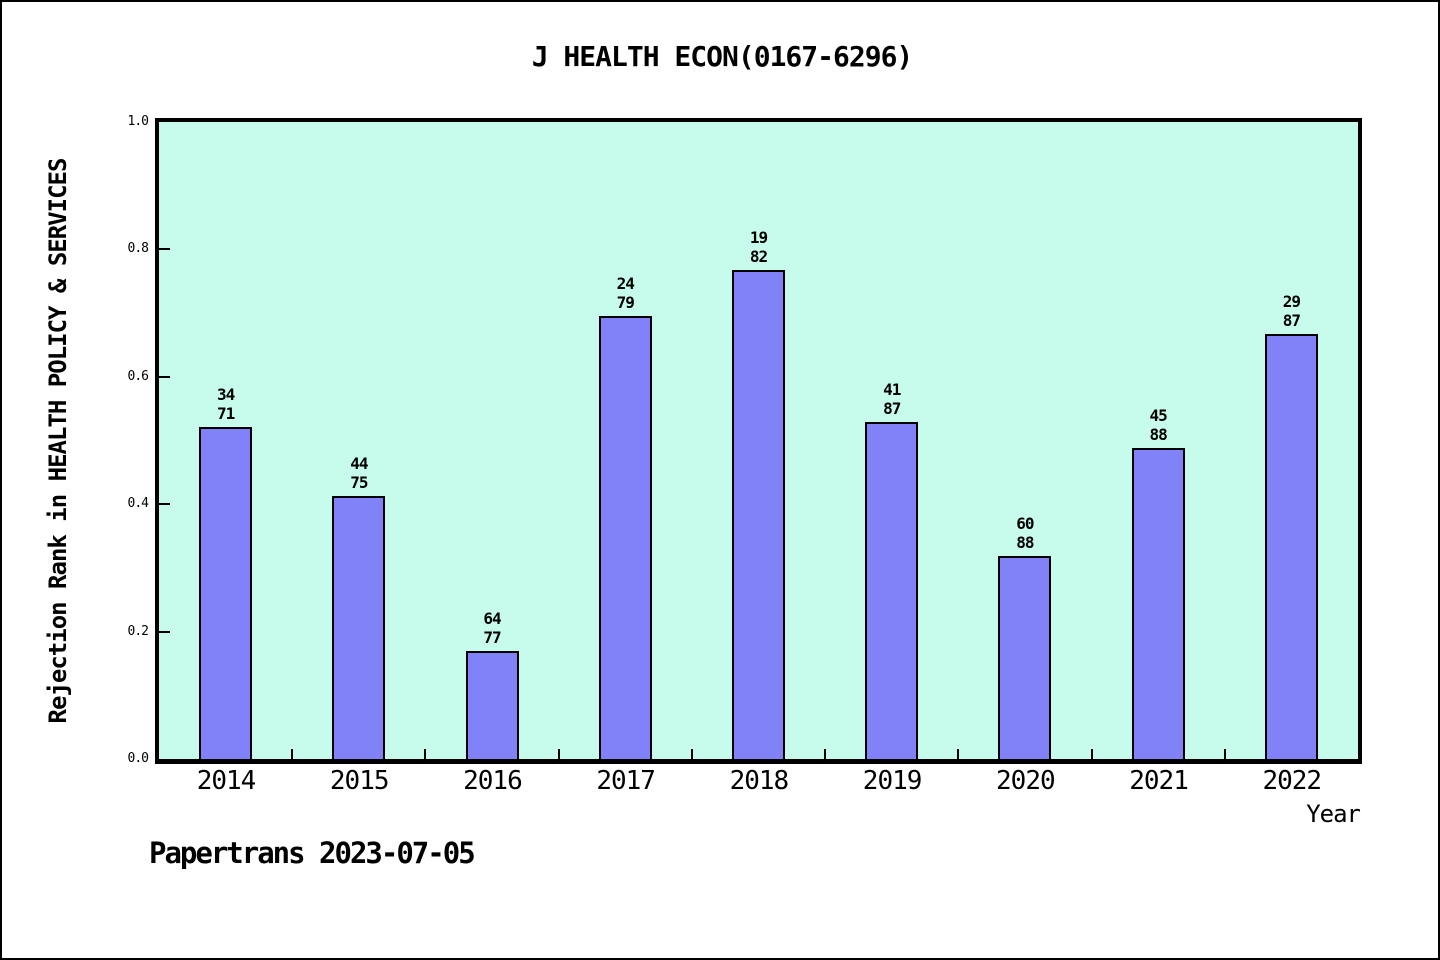 The image size is (1440, 960). I want to click on bar-value-label-2018: 19 82, so click(759, 247).